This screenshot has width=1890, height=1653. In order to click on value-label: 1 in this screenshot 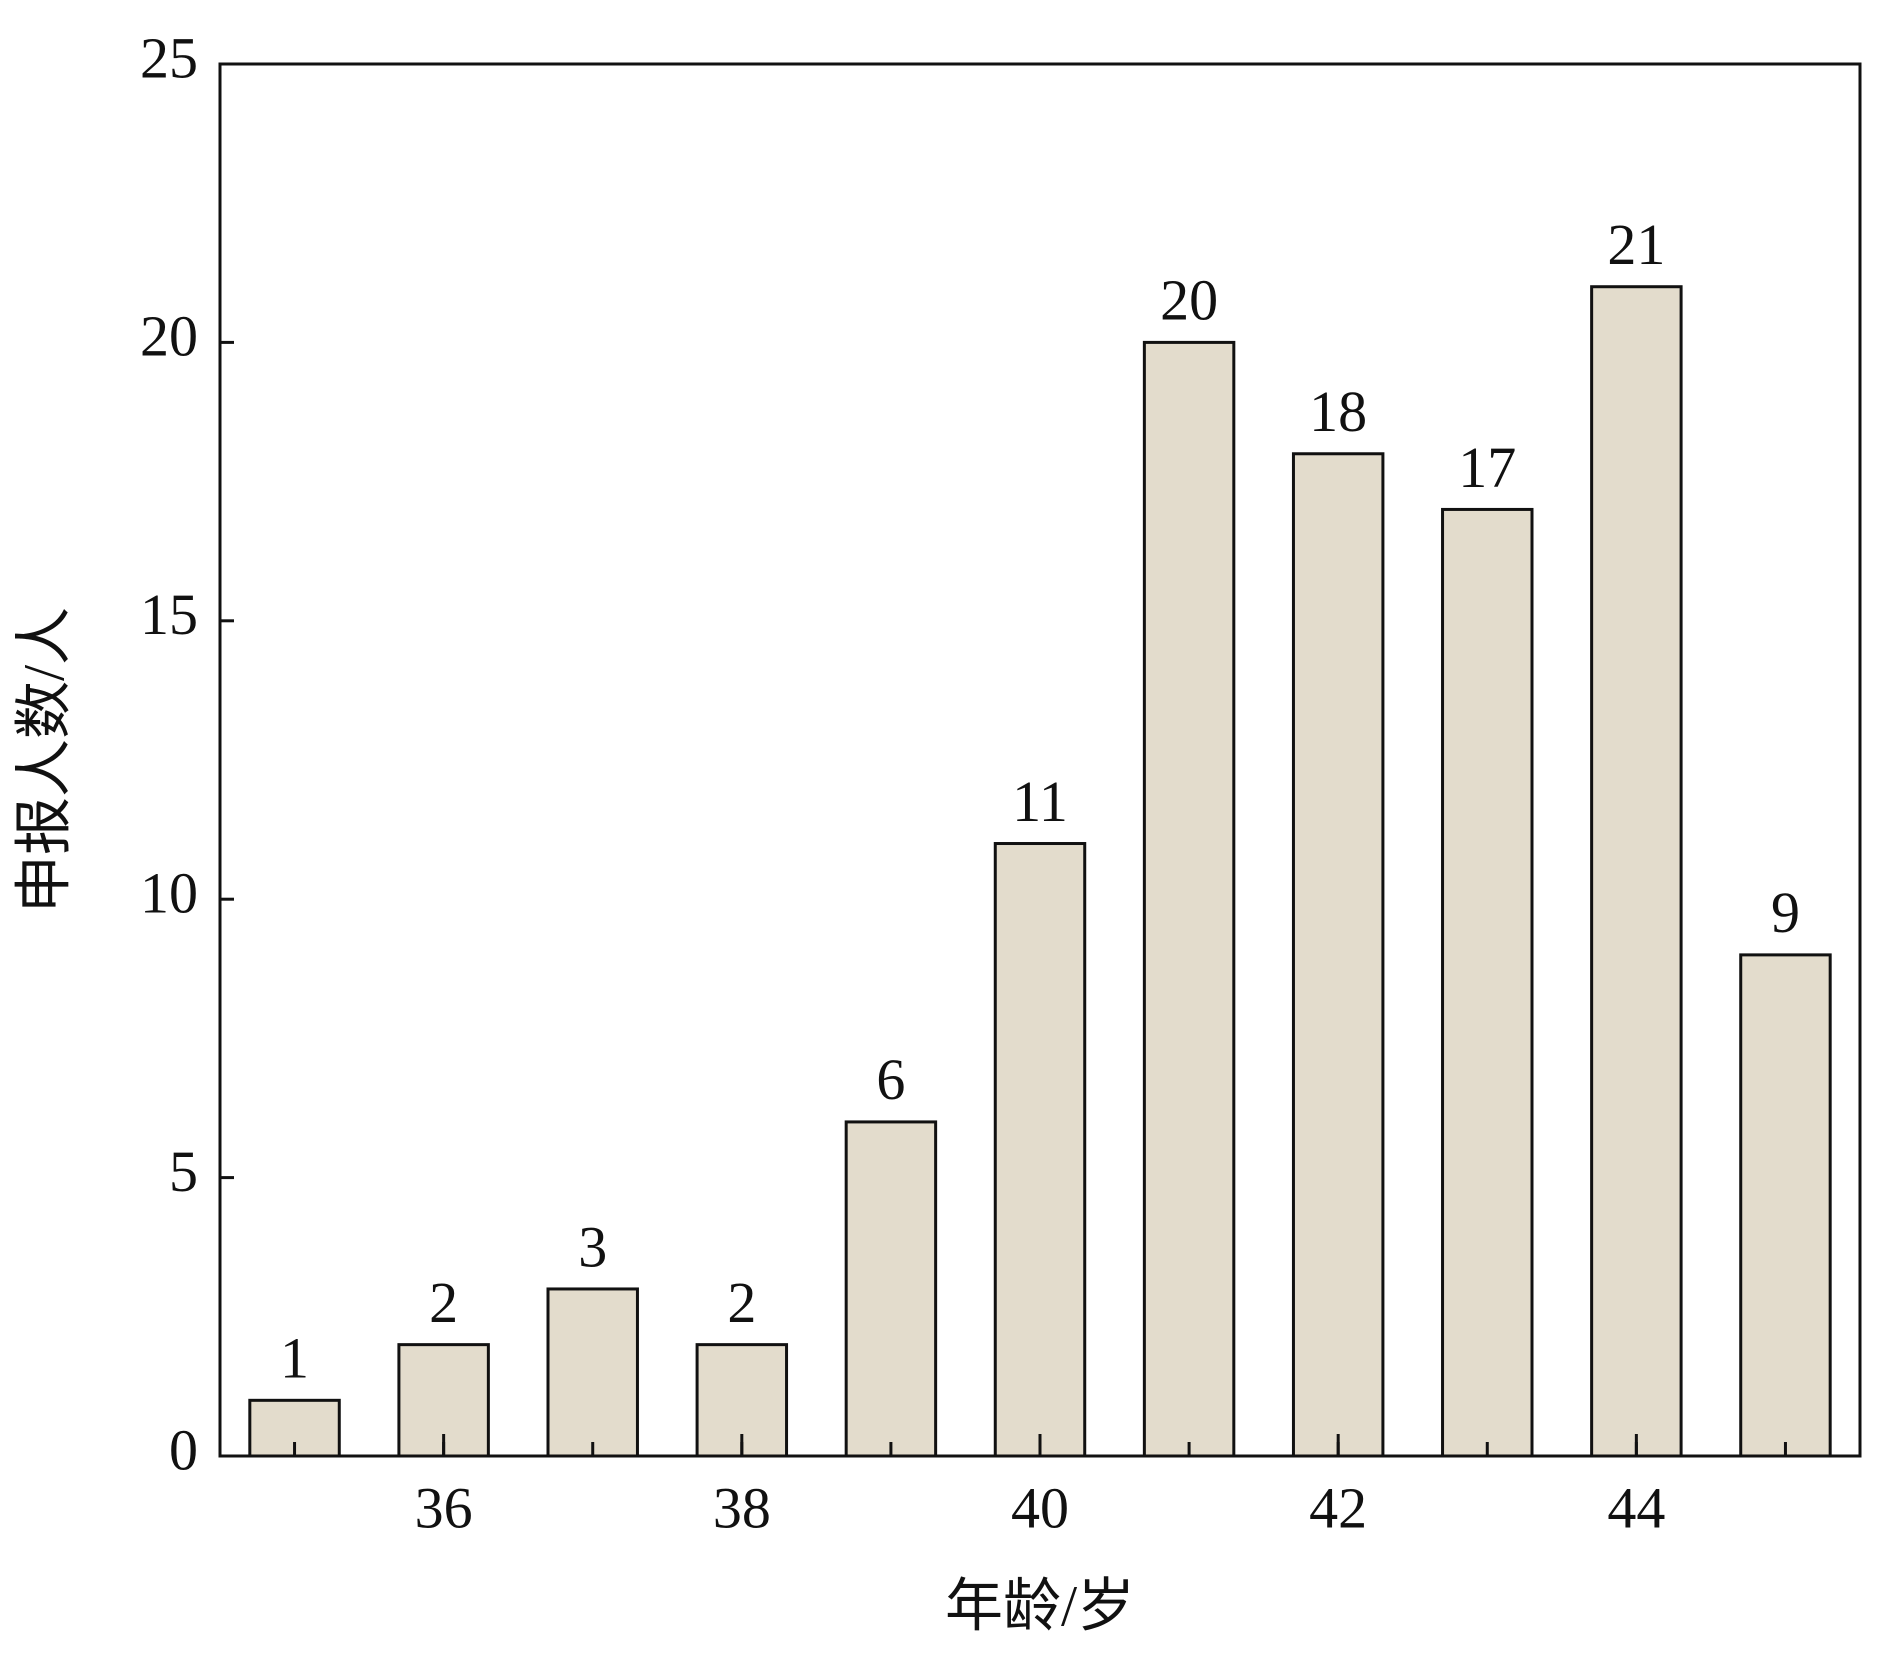, I will do `click(294, 1358)`.